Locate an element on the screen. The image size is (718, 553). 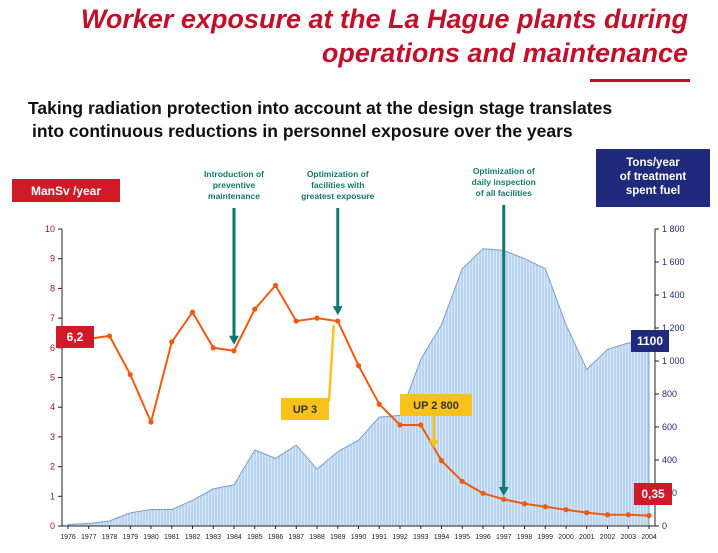
right-tick-label: 1 800 is located at coordinates (673, 229).